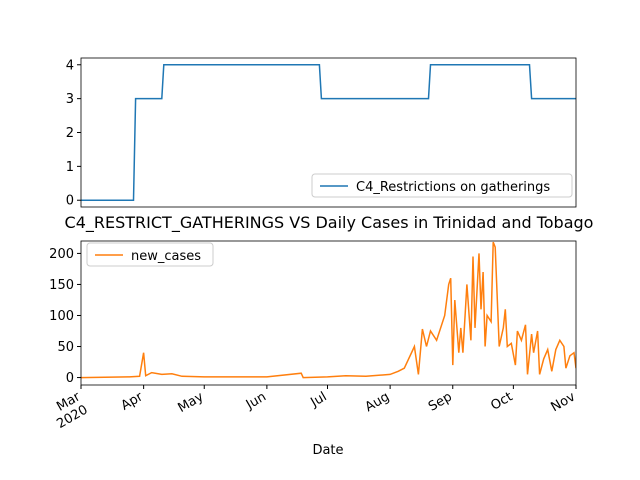 This screenshot has width=640, height=480. What do you see at coordinates (564, 402) in the screenshot?
I see `x-tick-label: Nov` at bounding box center [564, 402].